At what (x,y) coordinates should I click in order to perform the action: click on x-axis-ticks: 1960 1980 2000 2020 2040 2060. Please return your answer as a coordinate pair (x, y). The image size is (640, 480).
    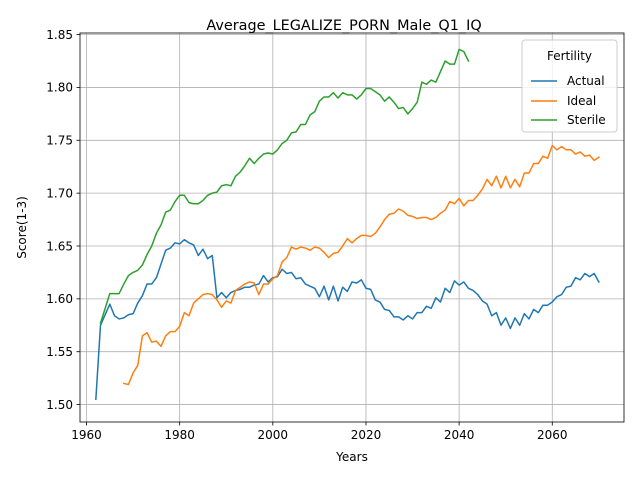
    Looking at the image, I should click on (319, 432).